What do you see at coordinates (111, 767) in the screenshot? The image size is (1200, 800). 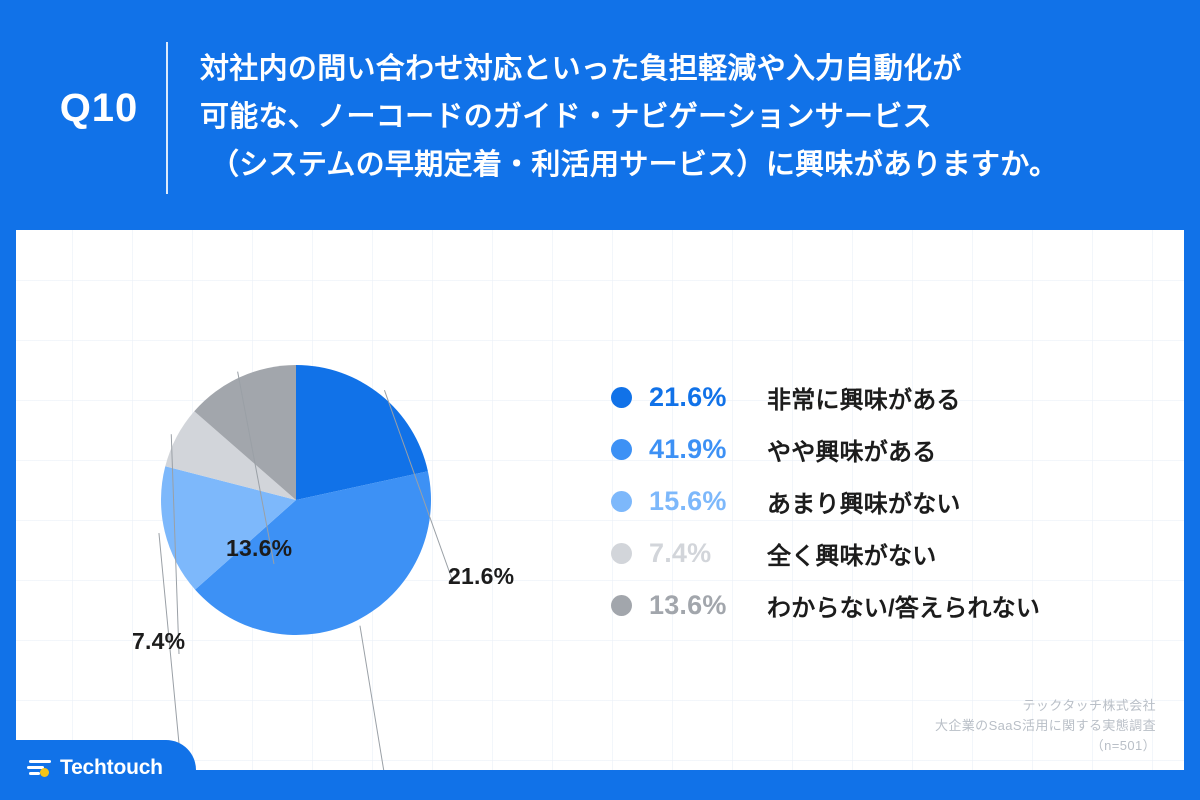 I see `logo-text: Techtouch` at bounding box center [111, 767].